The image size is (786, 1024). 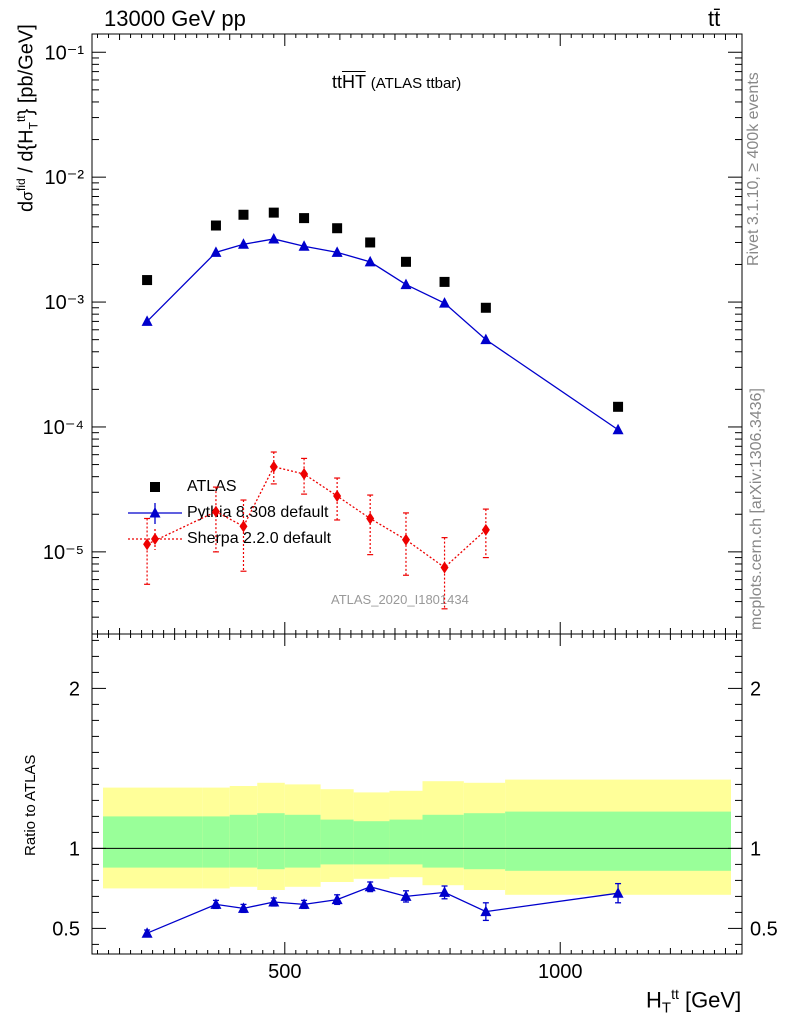 I want to click on header-final-state: tt̄, so click(x=714, y=18).